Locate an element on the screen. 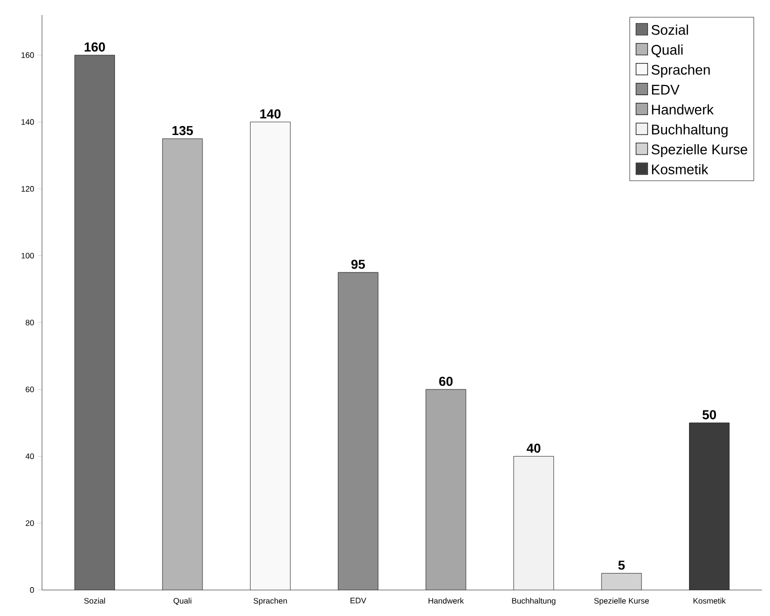  legend-label: Buchhaltung is located at coordinates (690, 131).